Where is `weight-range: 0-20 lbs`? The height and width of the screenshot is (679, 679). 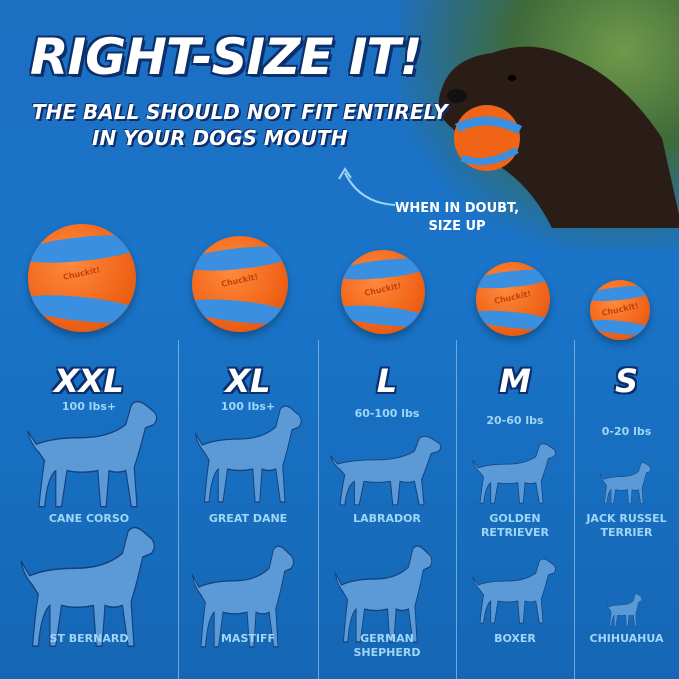 weight-range: 0-20 lbs is located at coordinates (626, 431).